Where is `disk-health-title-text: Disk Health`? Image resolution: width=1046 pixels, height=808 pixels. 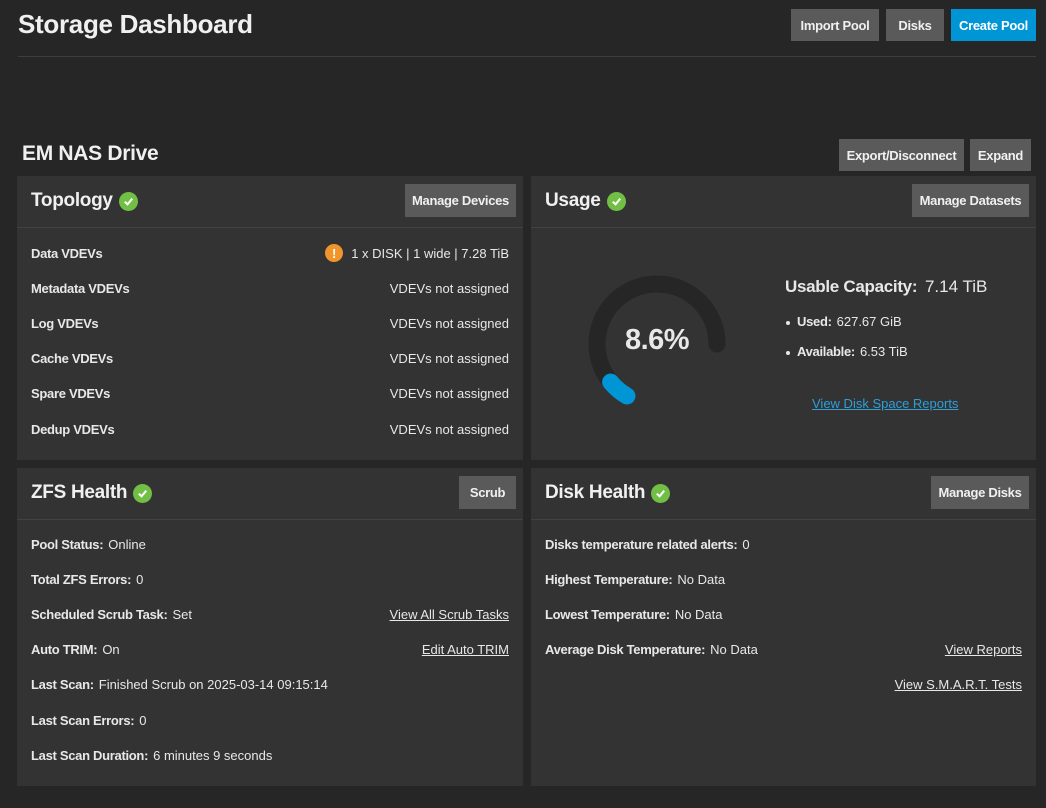 disk-health-title-text: Disk Health is located at coordinates (595, 492).